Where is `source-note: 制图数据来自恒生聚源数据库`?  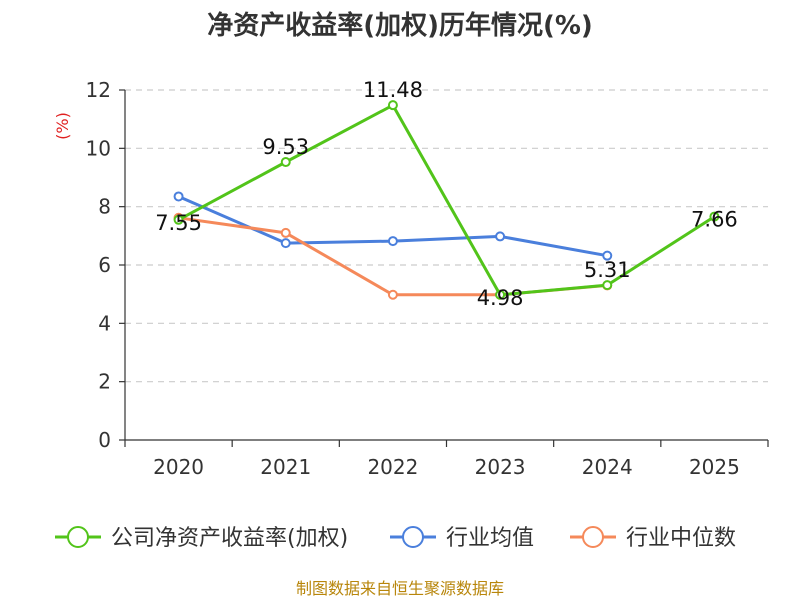
source-note: 制图数据来自恒生聚源数据库 is located at coordinates (400, 588).